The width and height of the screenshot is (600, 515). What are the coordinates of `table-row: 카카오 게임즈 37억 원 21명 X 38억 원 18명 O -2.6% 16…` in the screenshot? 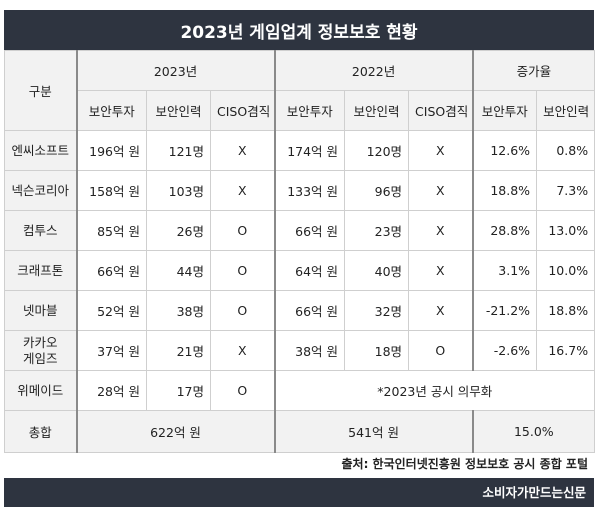 It's located at (300, 350).